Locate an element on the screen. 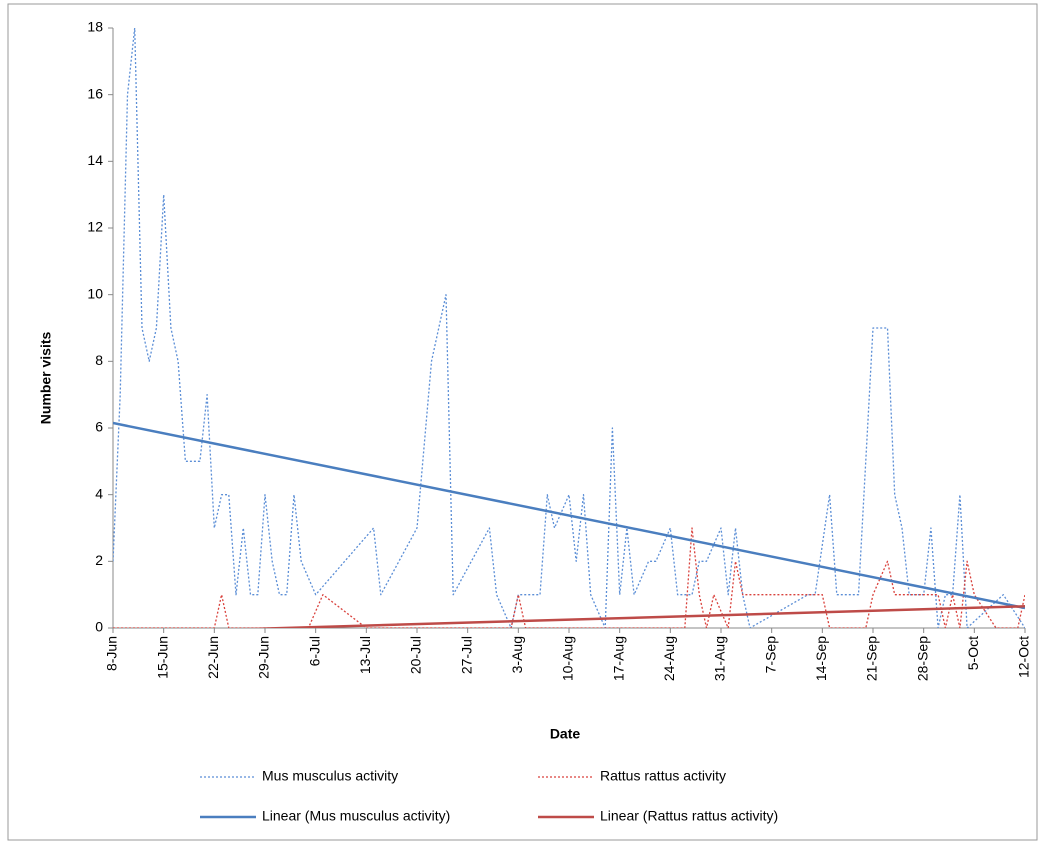 The height and width of the screenshot is (846, 1042). x-tick-label: 20-Jul is located at coordinates (416, 655).